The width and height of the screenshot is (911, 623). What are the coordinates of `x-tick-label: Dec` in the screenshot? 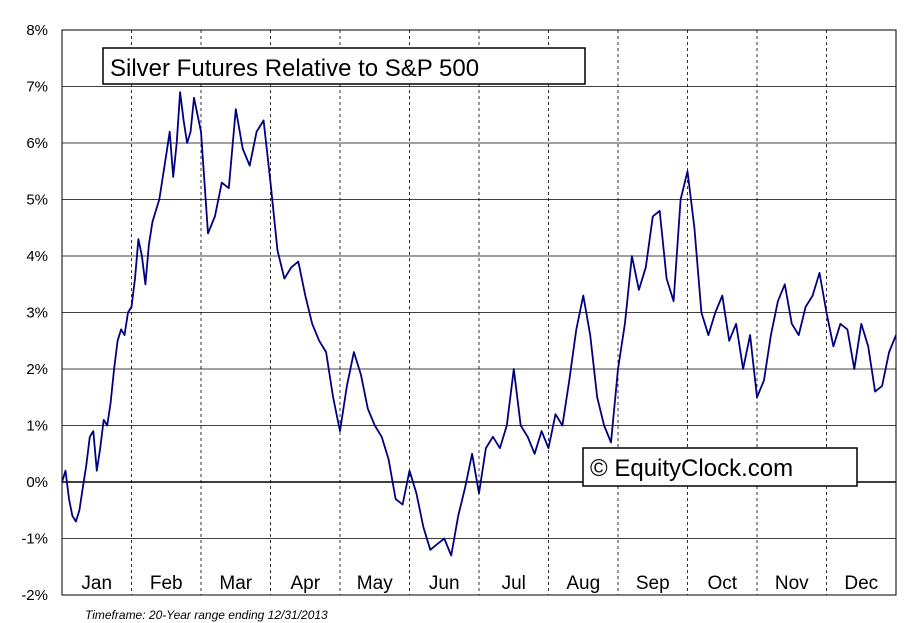 It's located at (861, 583).